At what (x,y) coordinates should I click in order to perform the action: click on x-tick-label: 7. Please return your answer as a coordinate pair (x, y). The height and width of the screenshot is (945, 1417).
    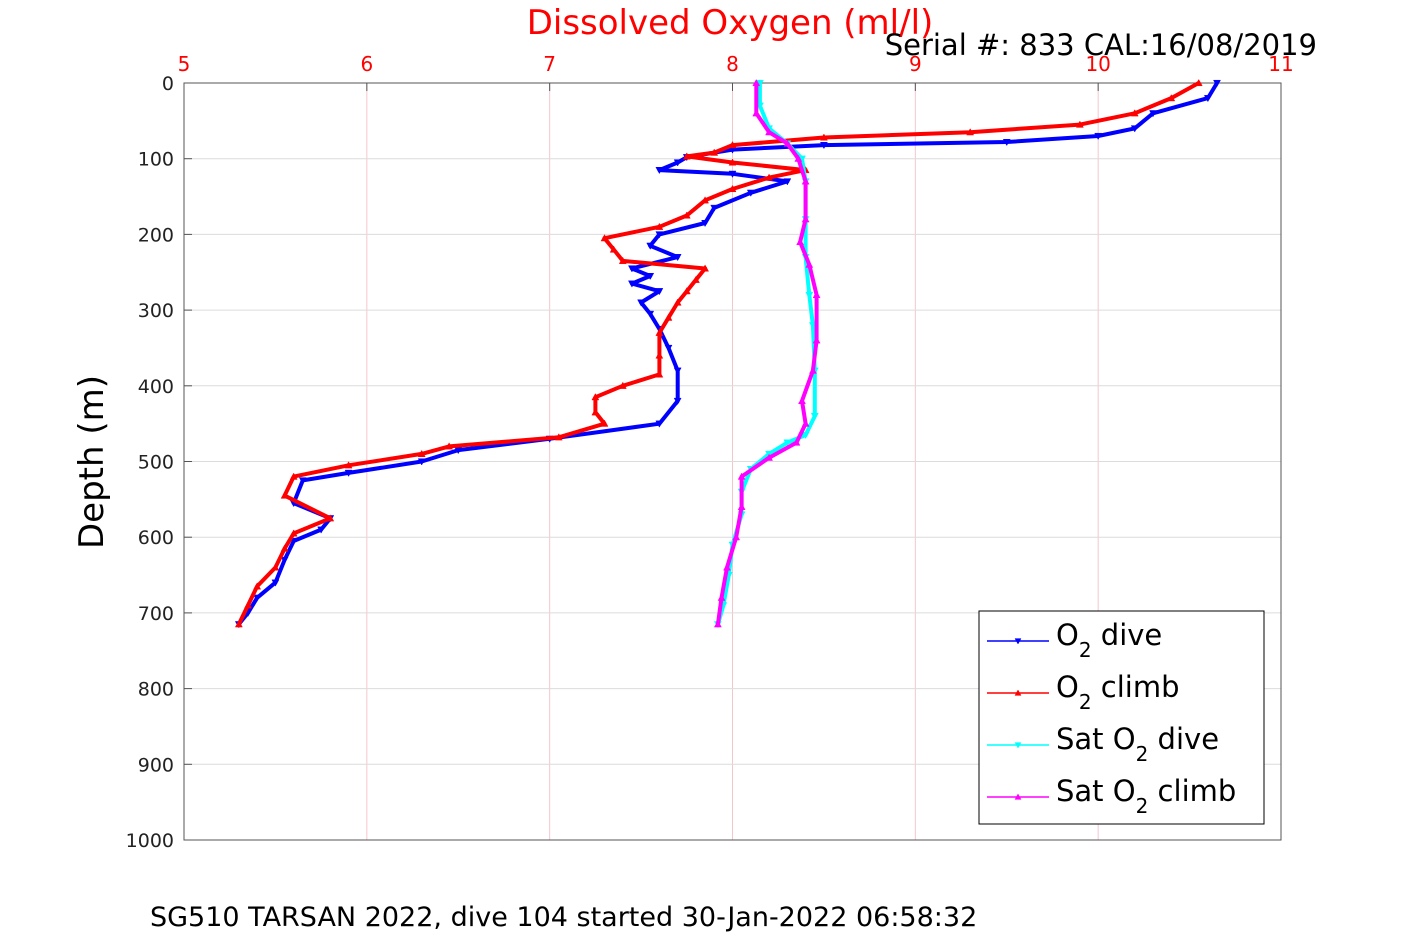
    Looking at the image, I should click on (549, 64).